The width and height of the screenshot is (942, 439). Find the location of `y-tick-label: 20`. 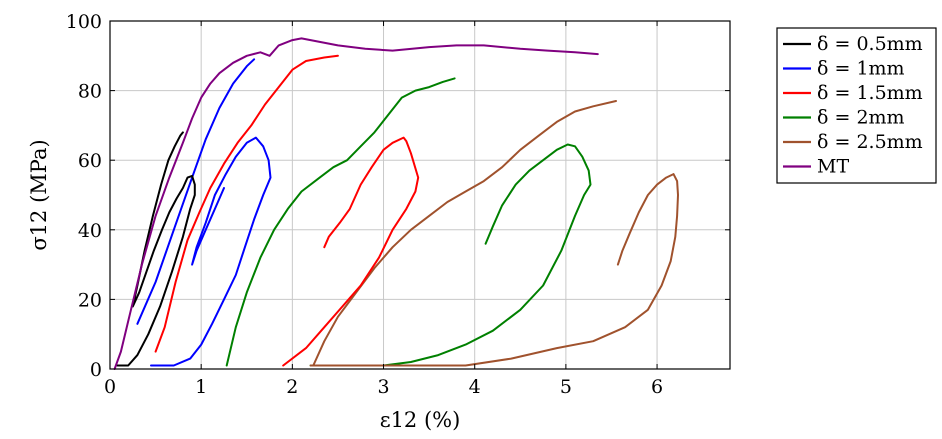

y-tick-label: 20 is located at coordinates (90, 300).